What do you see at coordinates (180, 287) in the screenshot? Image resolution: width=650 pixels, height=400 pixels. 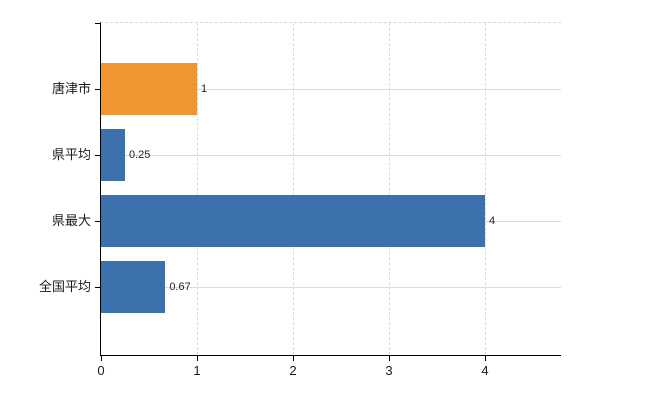 I see `bar-value-label: 0.67` at bounding box center [180, 287].